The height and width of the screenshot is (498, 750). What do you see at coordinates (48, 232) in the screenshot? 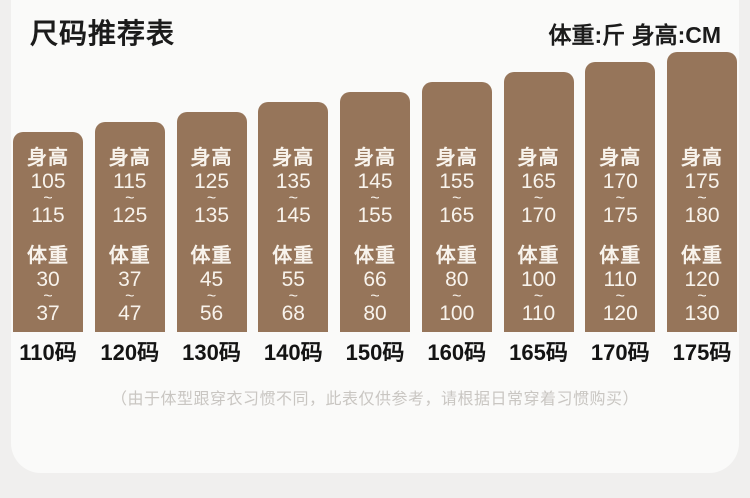
I see `size-bar: 身高 105 ~ 115 体重 30 ~ 37` at bounding box center [48, 232].